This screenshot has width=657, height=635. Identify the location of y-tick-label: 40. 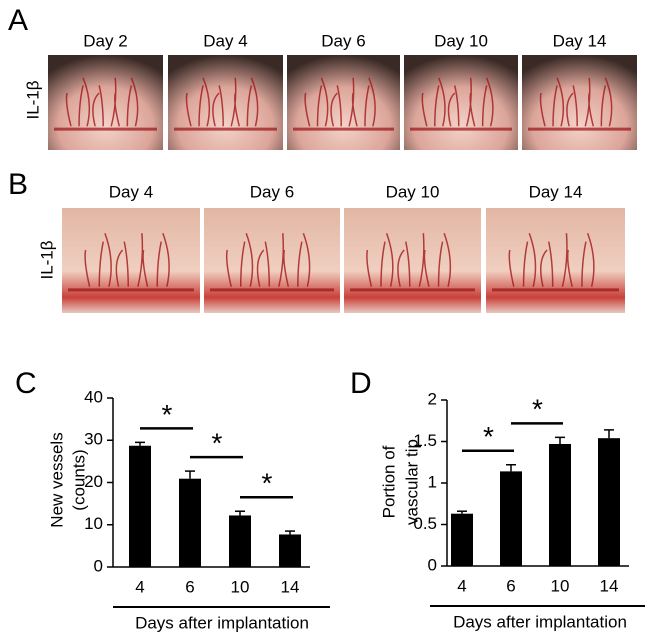
(93, 396).